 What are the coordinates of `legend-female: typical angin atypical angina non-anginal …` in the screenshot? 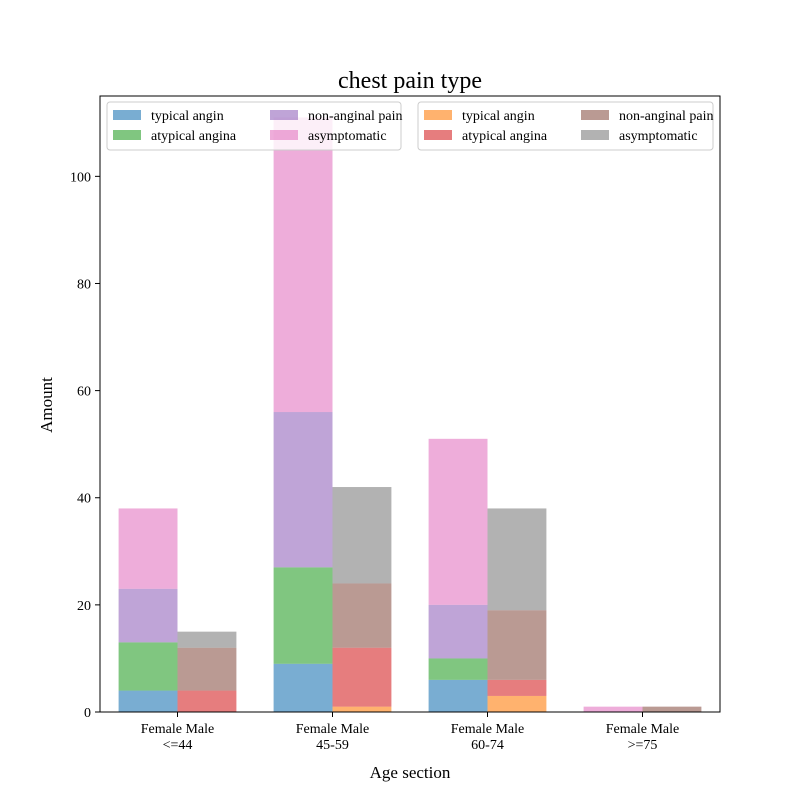 It's located at (254, 126).